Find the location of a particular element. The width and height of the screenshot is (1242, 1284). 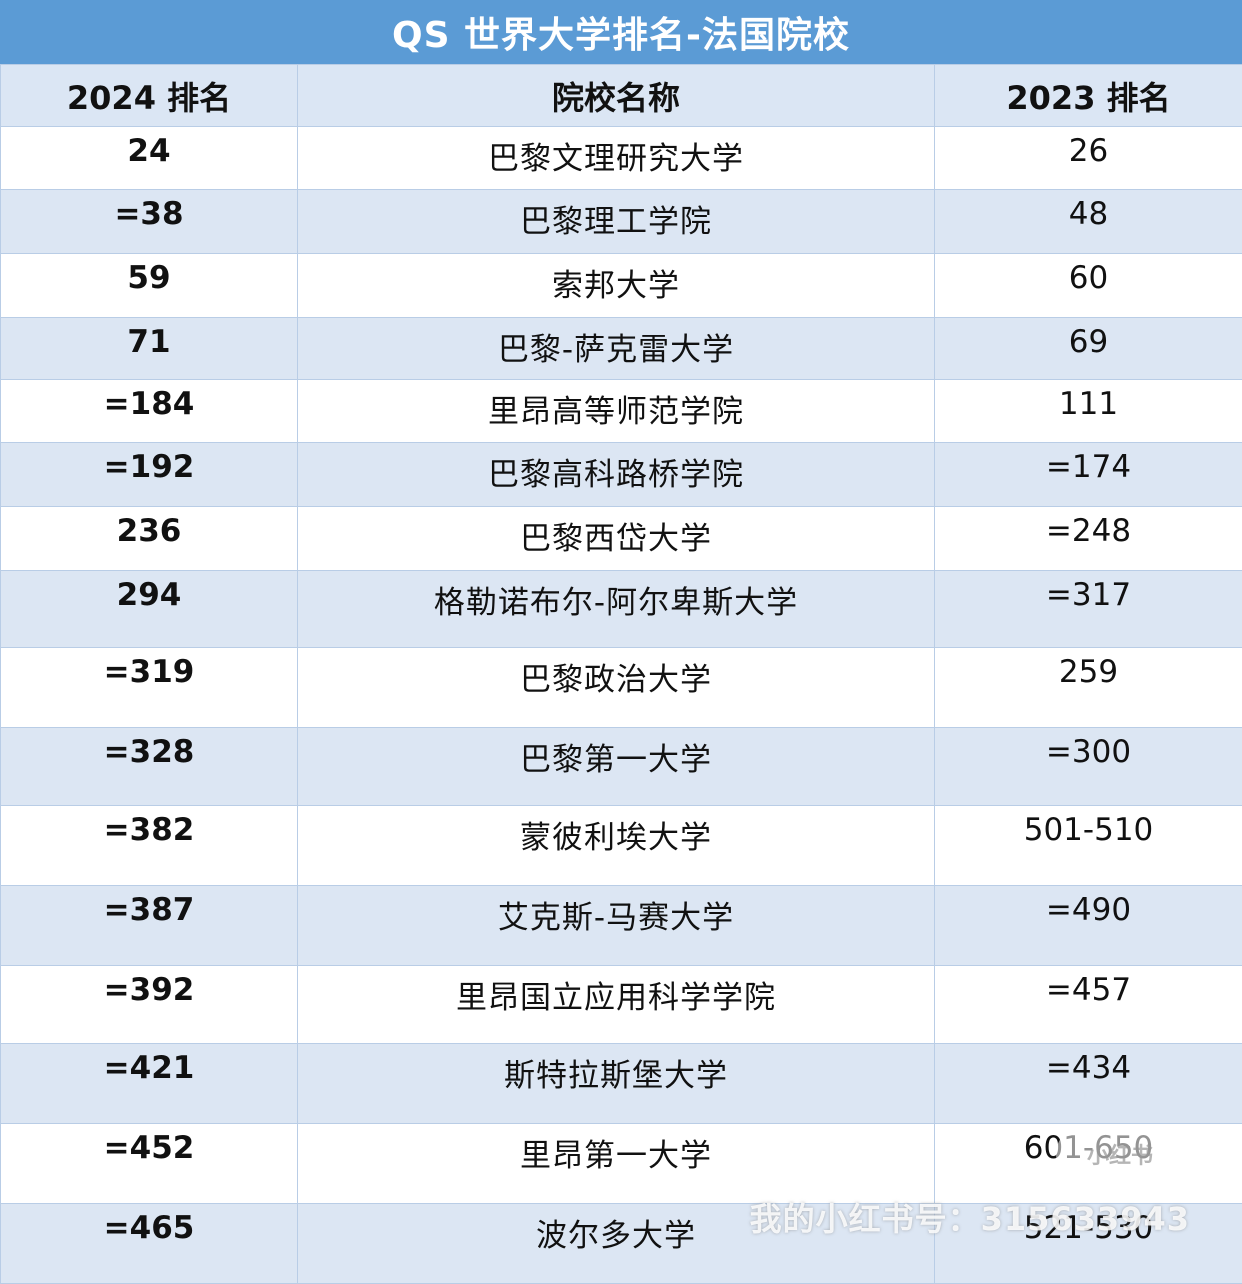

rank-2024-cell: 236 is located at coordinates (149, 539).